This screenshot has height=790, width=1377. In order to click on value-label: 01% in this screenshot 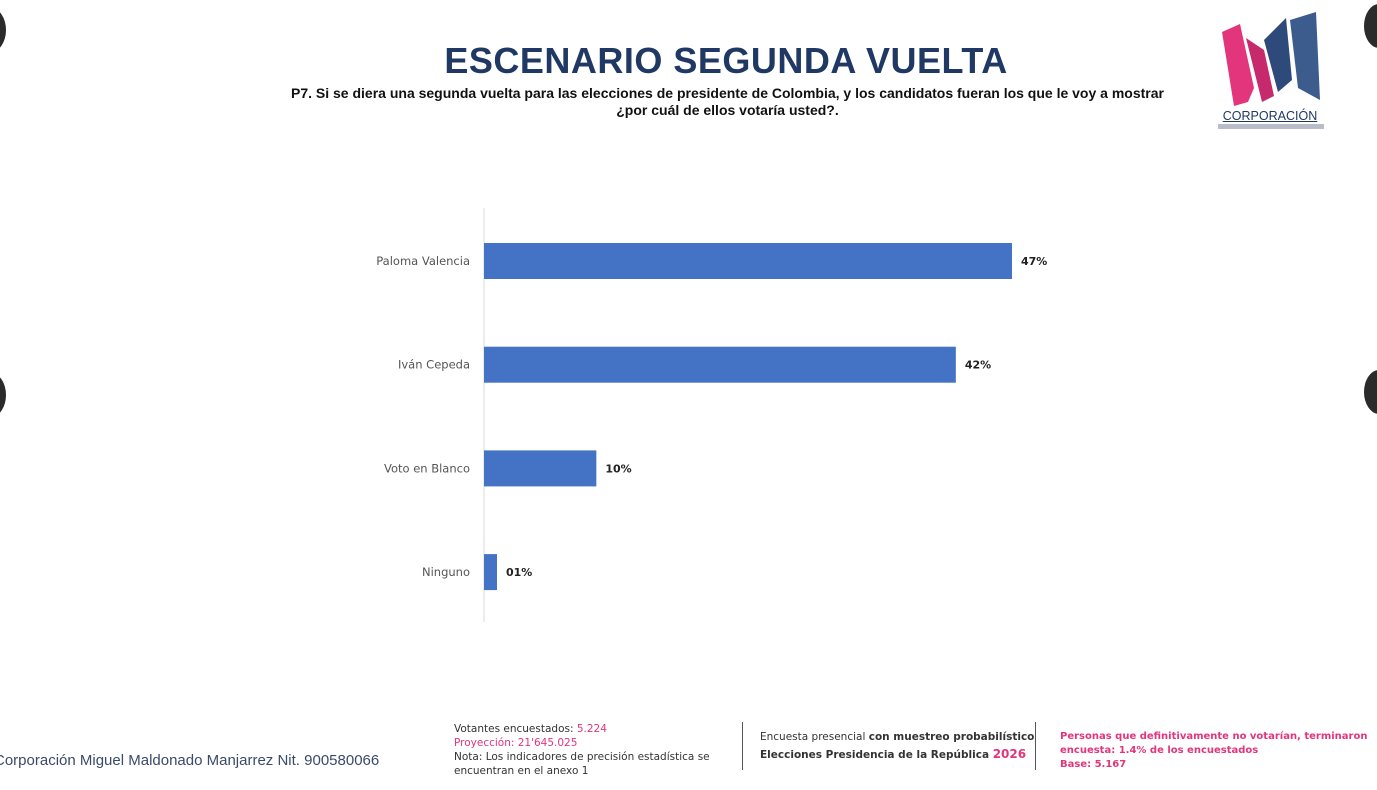, I will do `click(519, 572)`.